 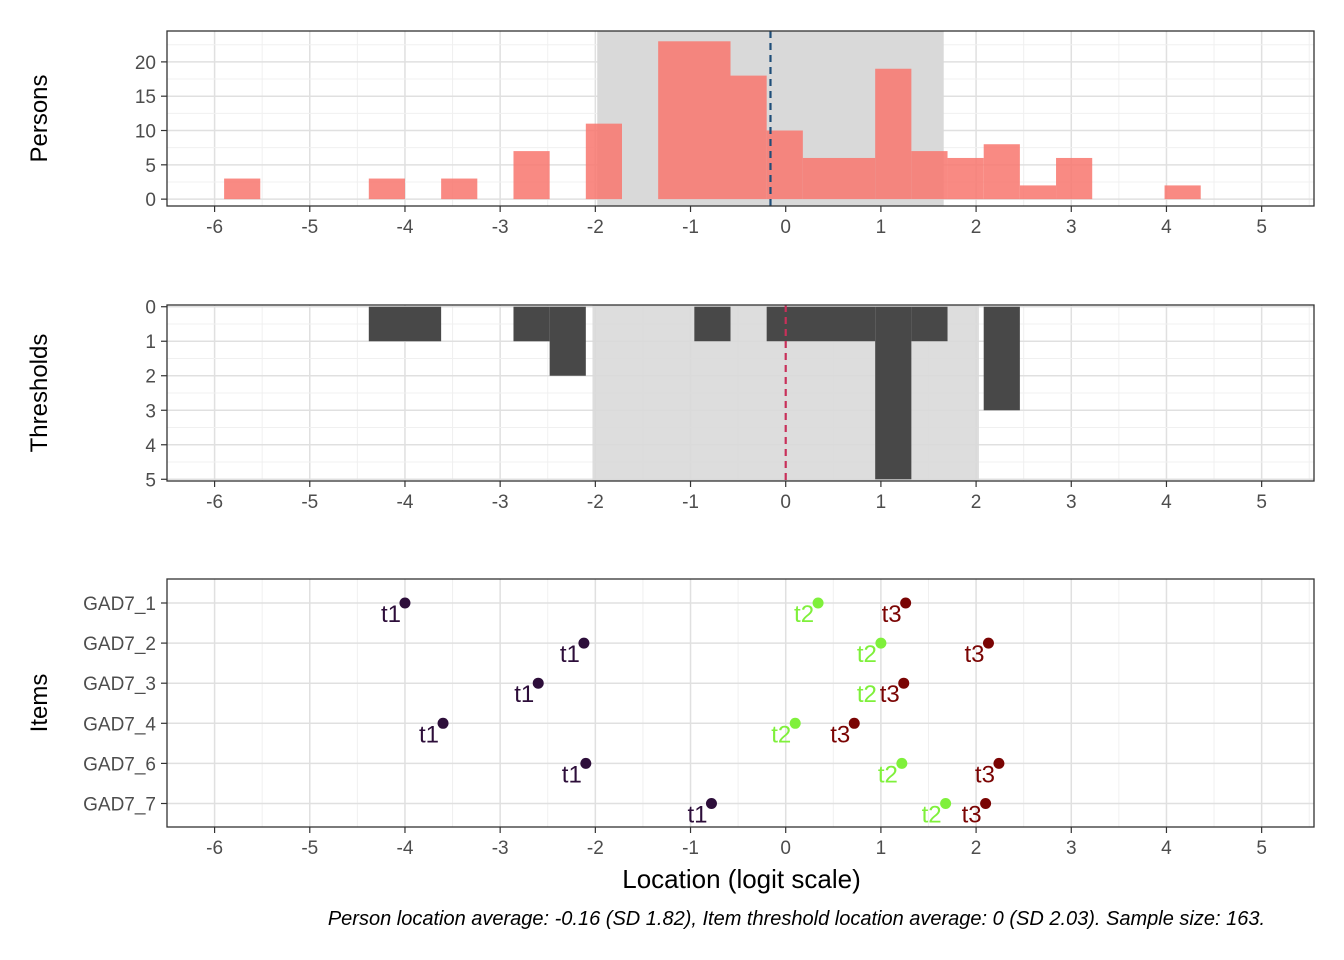 What do you see at coordinates (150, 166) in the screenshot?
I see `persons-y-tick-label: 5` at bounding box center [150, 166].